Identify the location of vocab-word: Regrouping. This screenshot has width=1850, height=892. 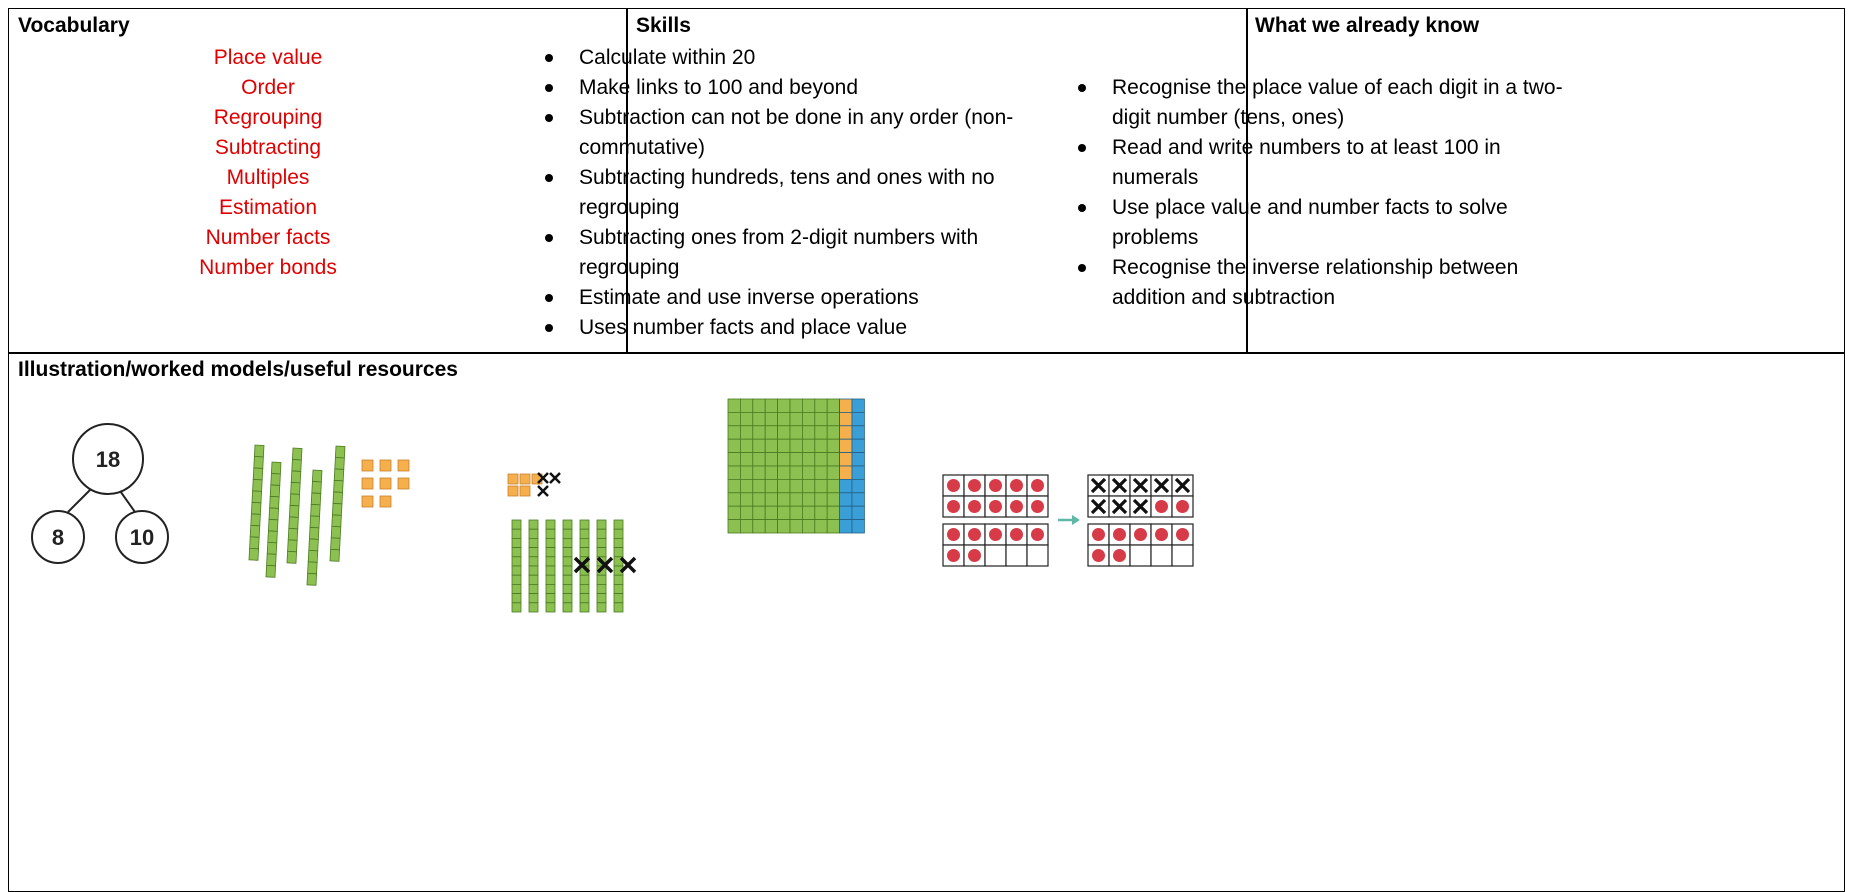
(268, 117).